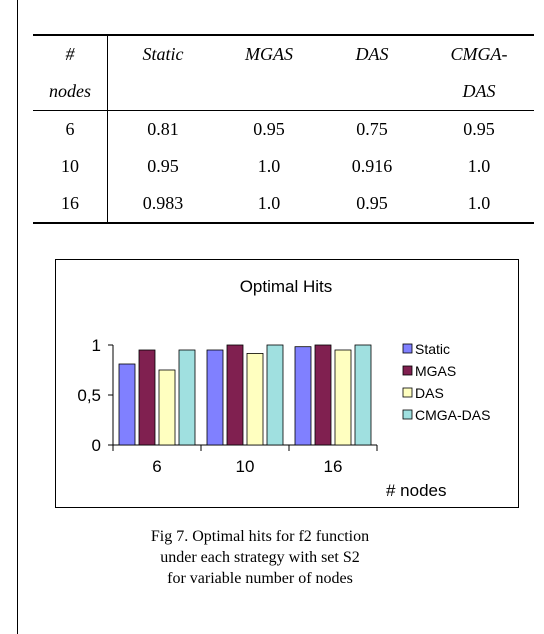  I want to click on table-cell: 0.983, so click(162, 204).